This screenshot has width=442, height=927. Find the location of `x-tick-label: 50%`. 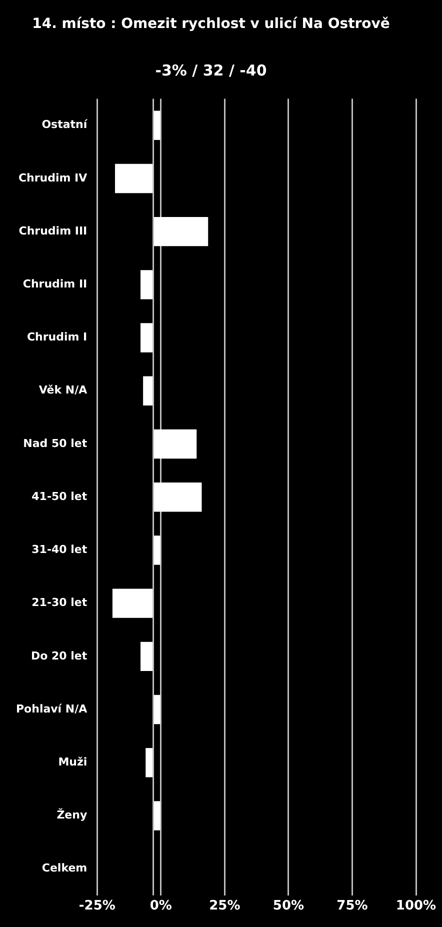

x-tick-label: 50% is located at coordinates (288, 906).